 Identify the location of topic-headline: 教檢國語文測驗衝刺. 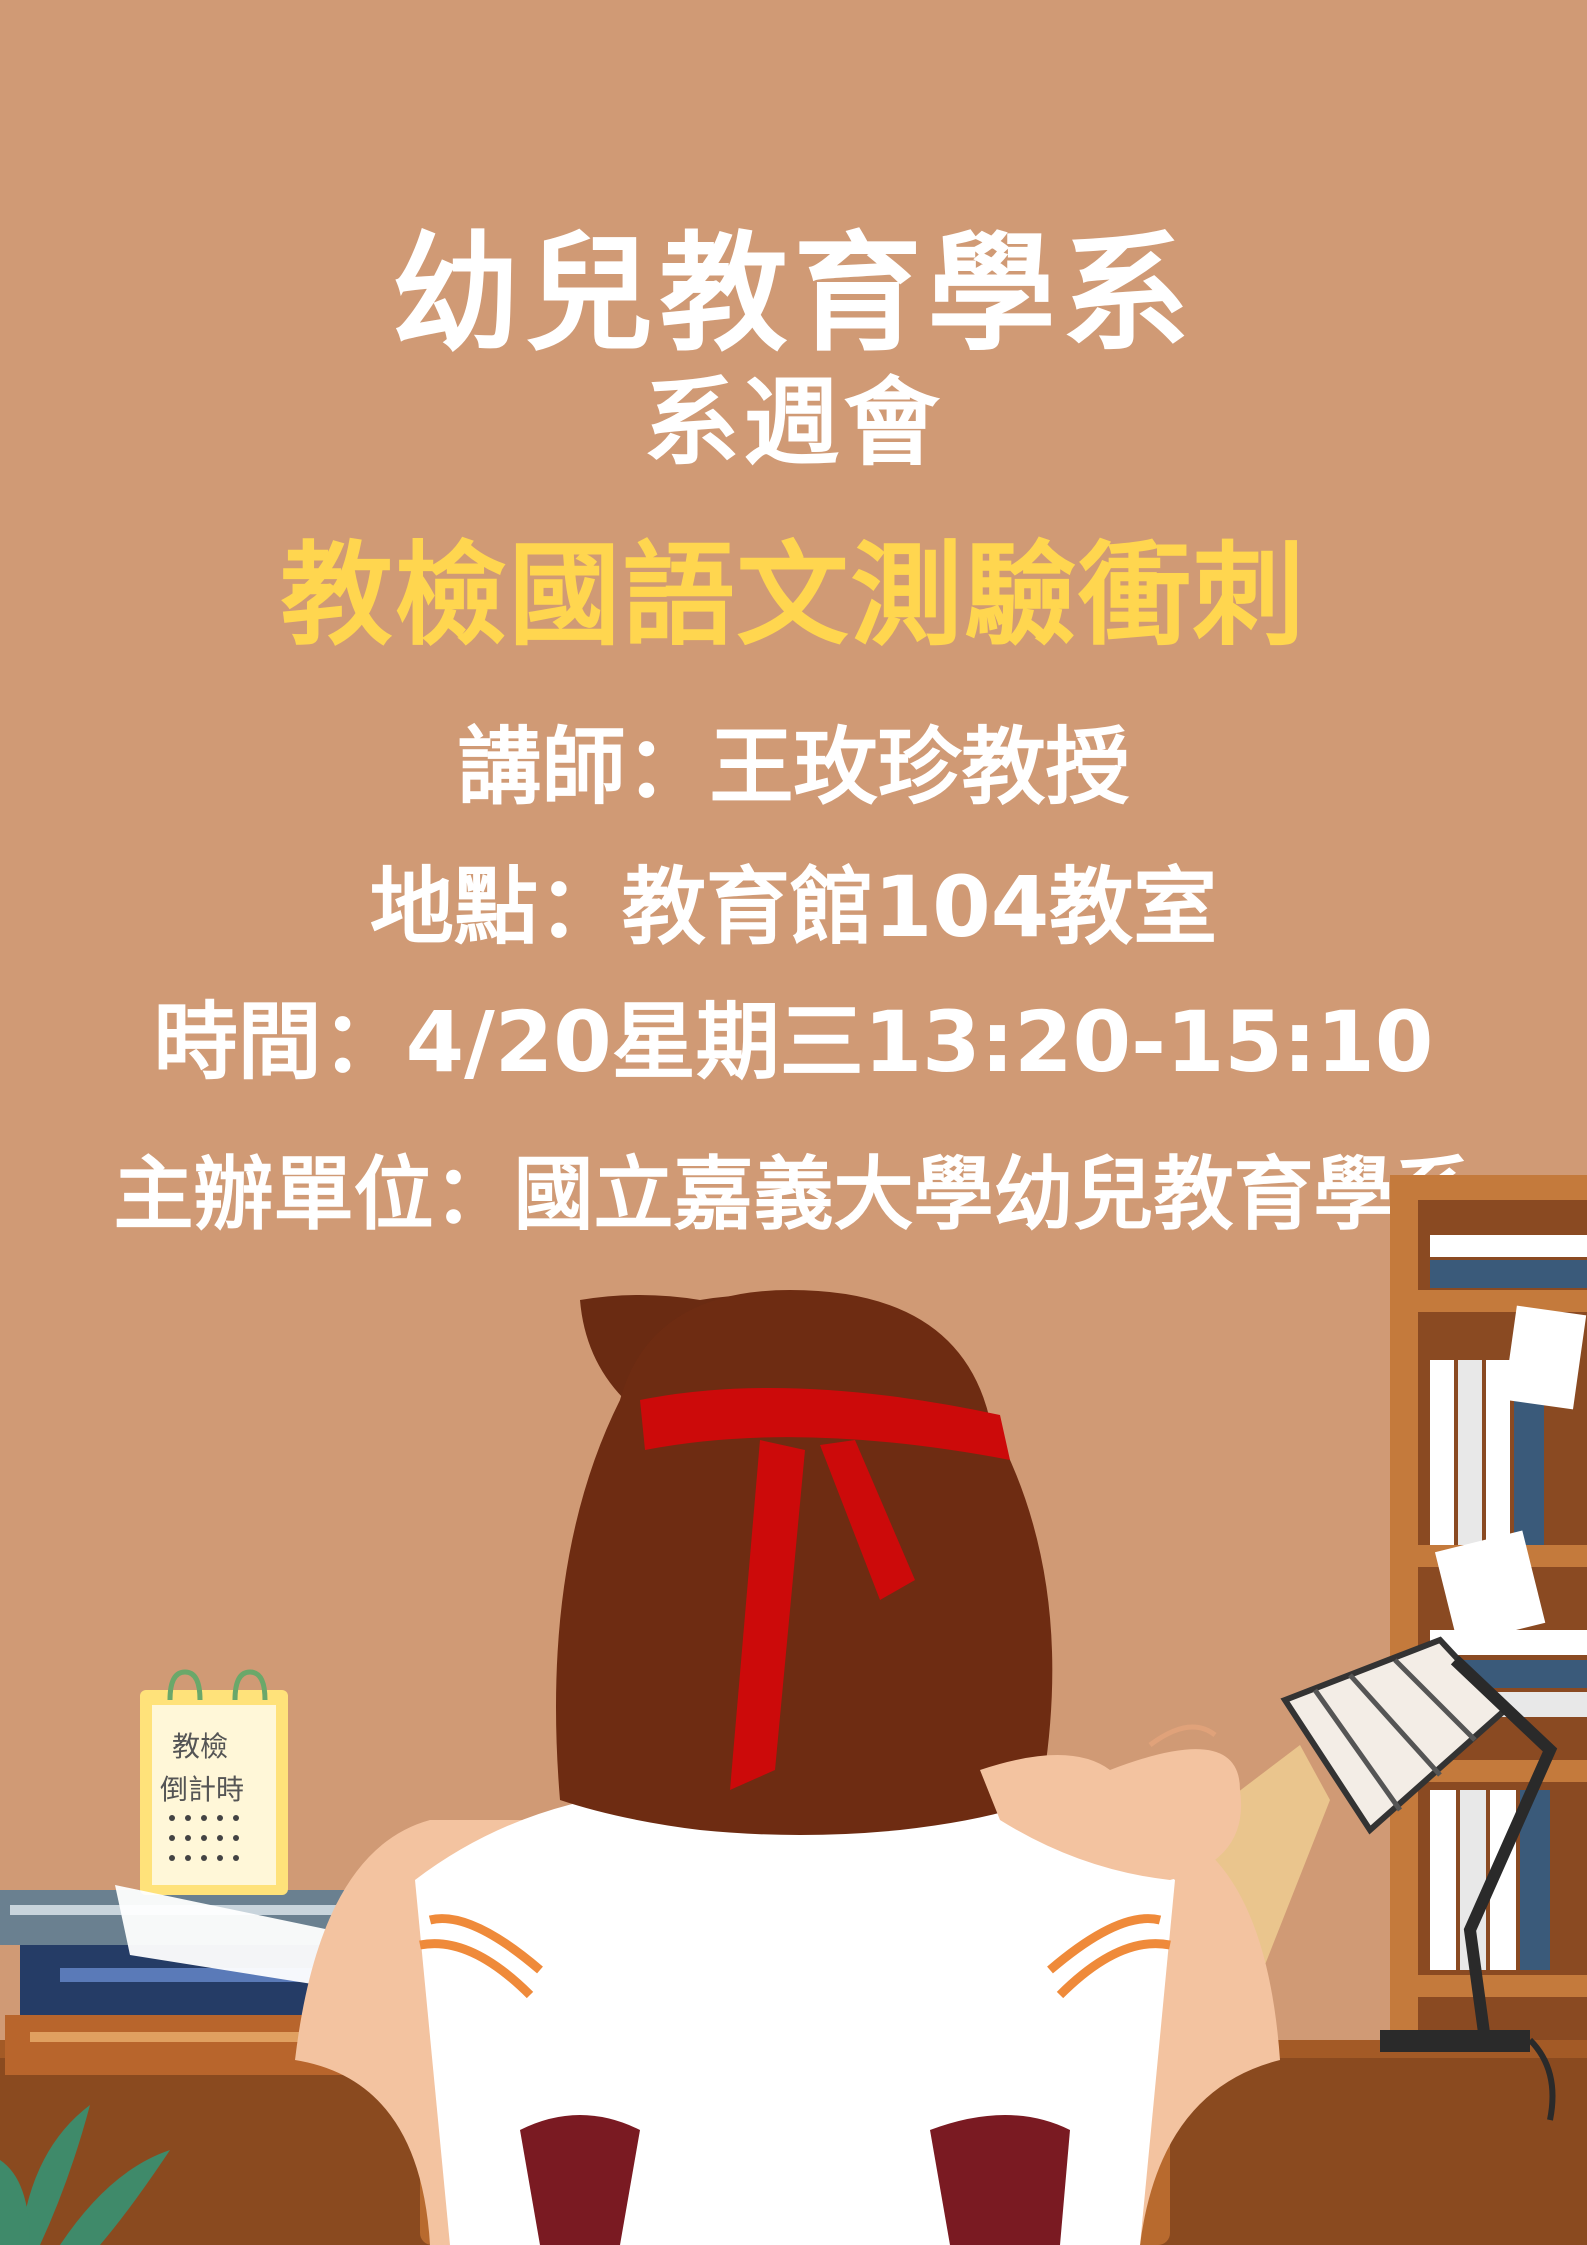
(793, 596).